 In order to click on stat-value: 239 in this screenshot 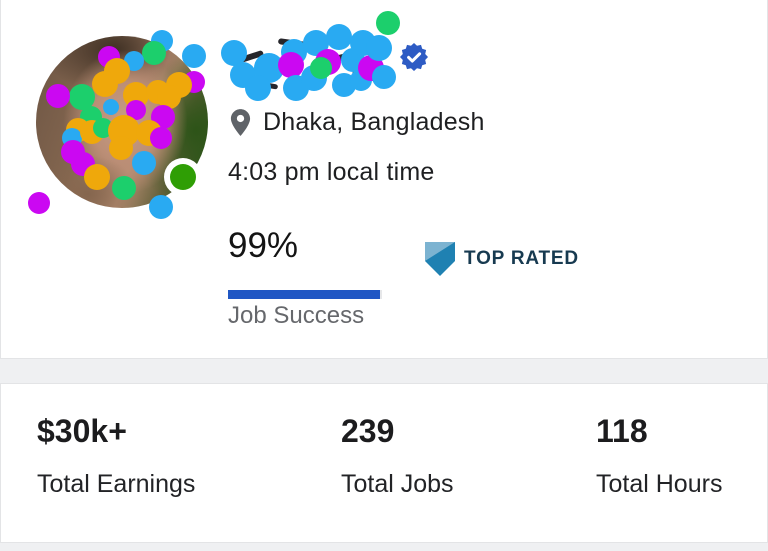, I will do `click(368, 431)`.